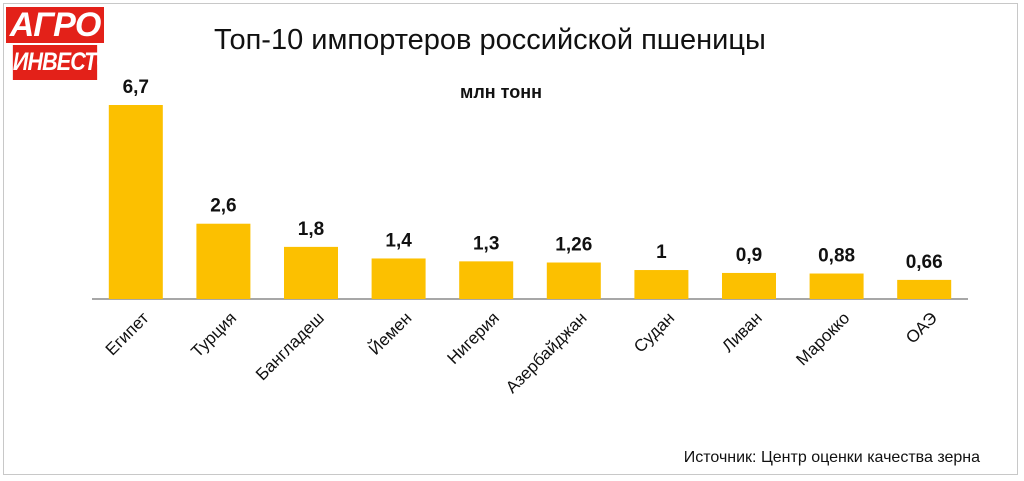  Describe the element at coordinates (749, 255) in the screenshot. I see `value-label-7: 0,9` at that location.